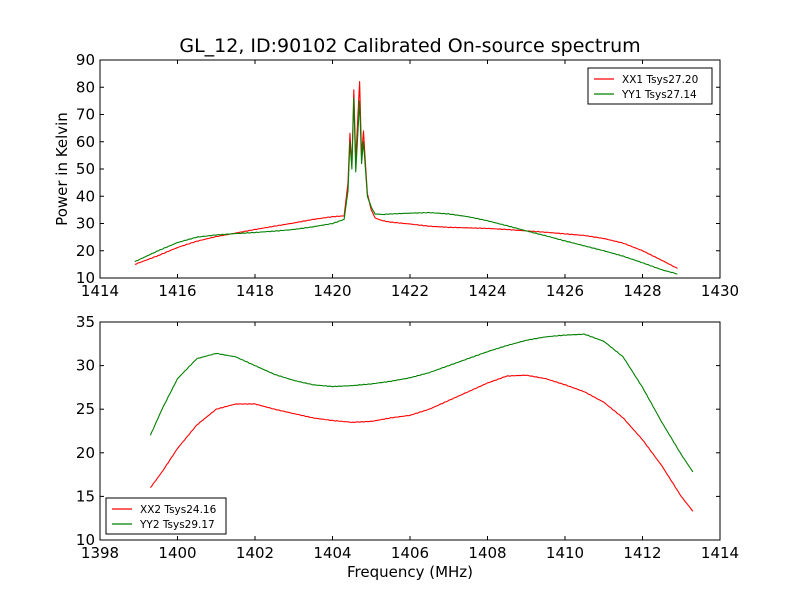  Describe the element at coordinates (642, 291) in the screenshot. I see `x-tick-label: 1428` at that location.